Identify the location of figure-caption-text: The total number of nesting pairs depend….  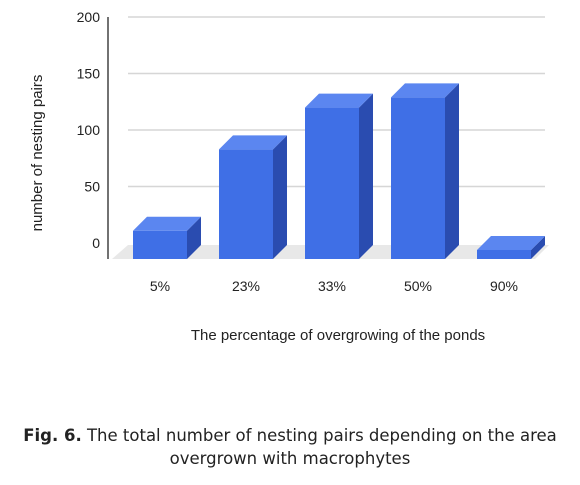
(319, 447).